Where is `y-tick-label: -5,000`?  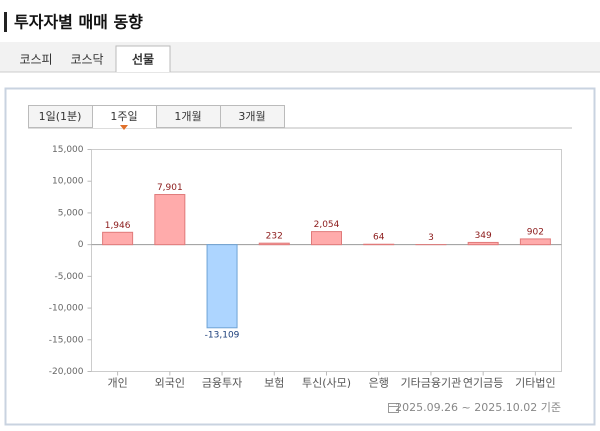 y-tick-label: -5,000 is located at coordinates (68, 277).